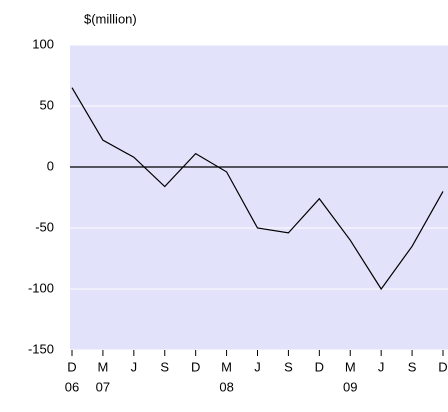  What do you see at coordinates (72, 386) in the screenshot?
I see `x-year-label: 06` at bounding box center [72, 386].